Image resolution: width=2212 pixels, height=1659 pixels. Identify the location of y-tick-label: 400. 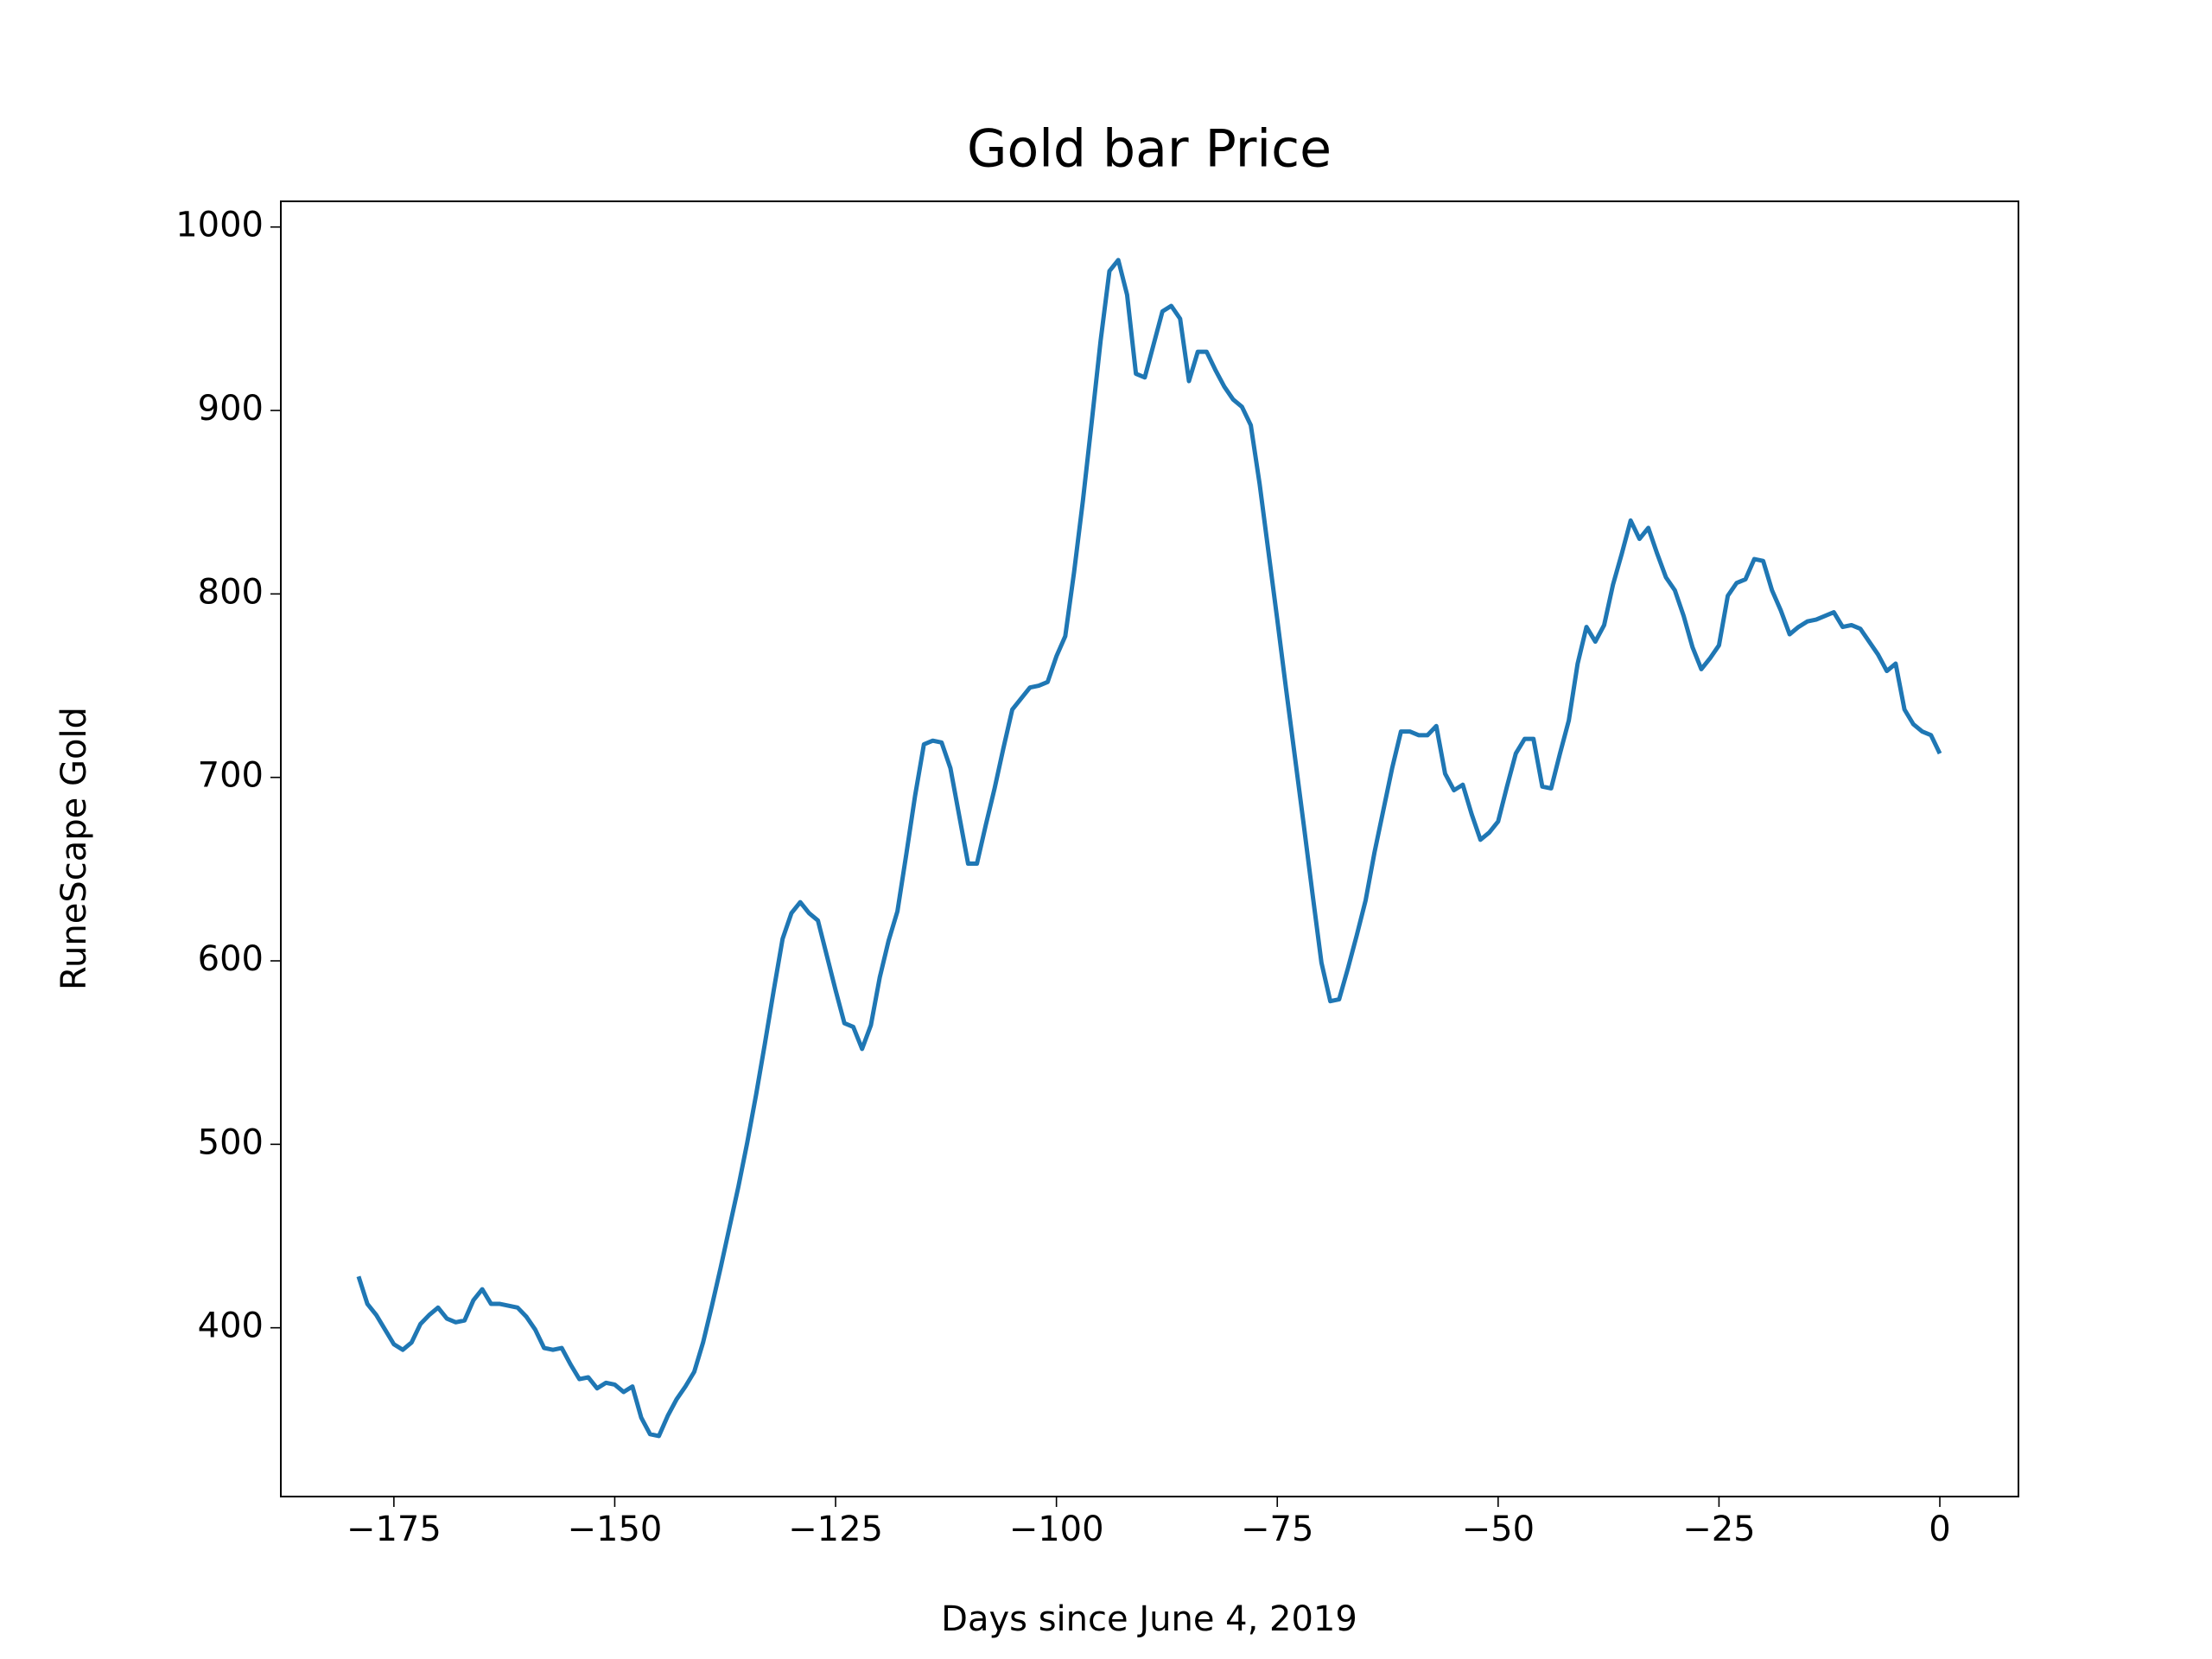
(231, 1326).